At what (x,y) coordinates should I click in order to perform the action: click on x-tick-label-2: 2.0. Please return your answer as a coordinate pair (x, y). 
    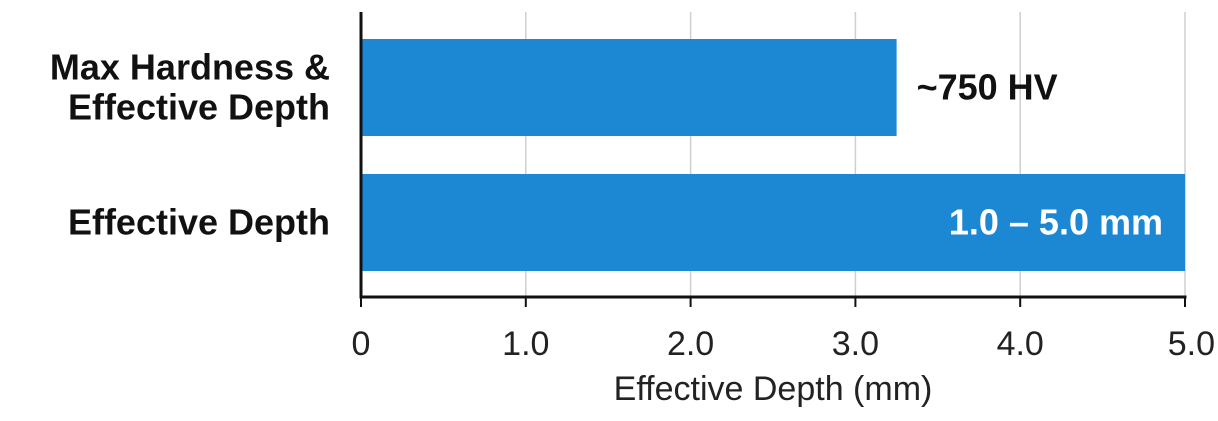
    Looking at the image, I should click on (690, 344).